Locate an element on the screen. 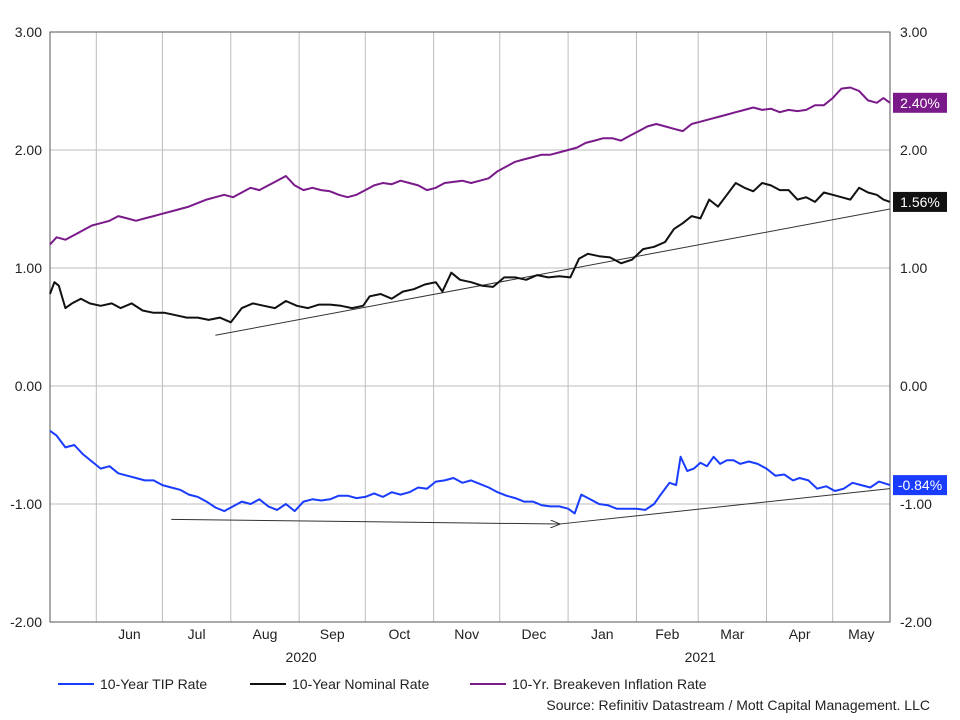 This screenshot has height=720, width=960. y-tick-label-left: 0.00 is located at coordinates (28, 386).